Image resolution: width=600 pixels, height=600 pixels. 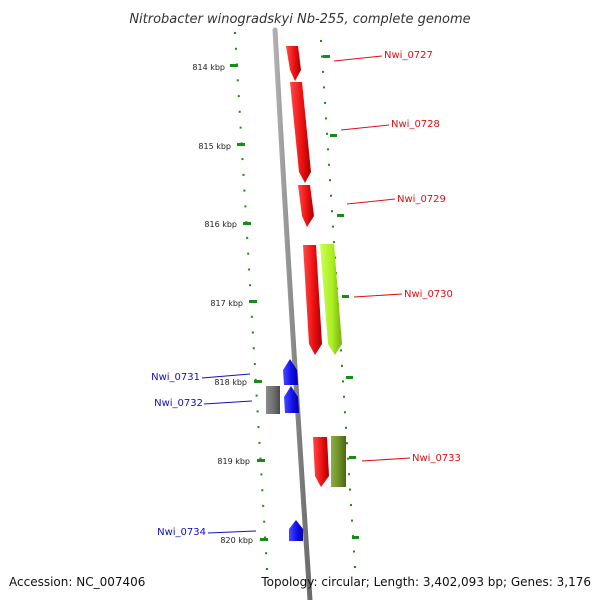 I want to click on scale-label-817: 817 kbp, so click(x=226, y=303).